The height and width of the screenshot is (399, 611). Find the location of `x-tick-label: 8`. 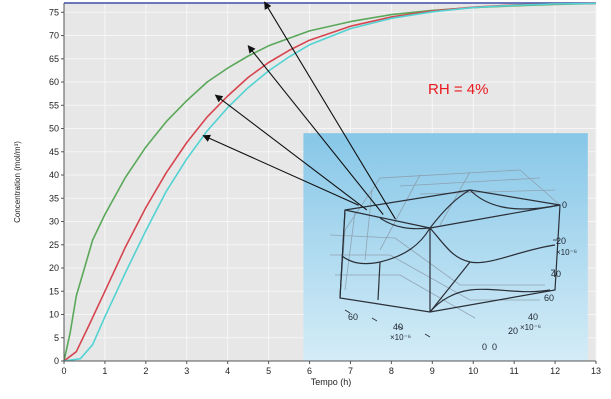

x-tick-label: 8 is located at coordinates (391, 371).